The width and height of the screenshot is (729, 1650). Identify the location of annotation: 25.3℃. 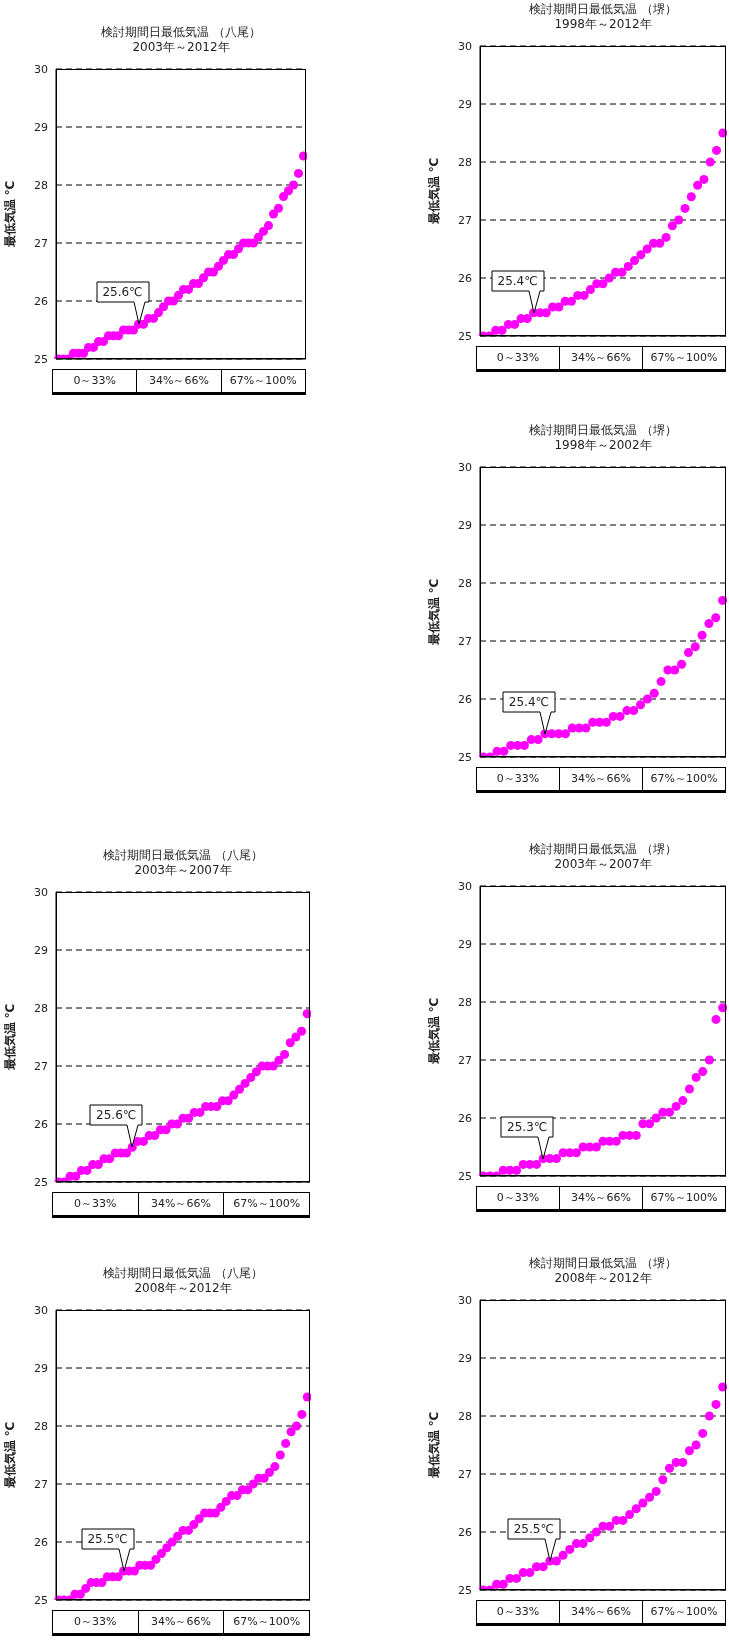
(527, 1127).